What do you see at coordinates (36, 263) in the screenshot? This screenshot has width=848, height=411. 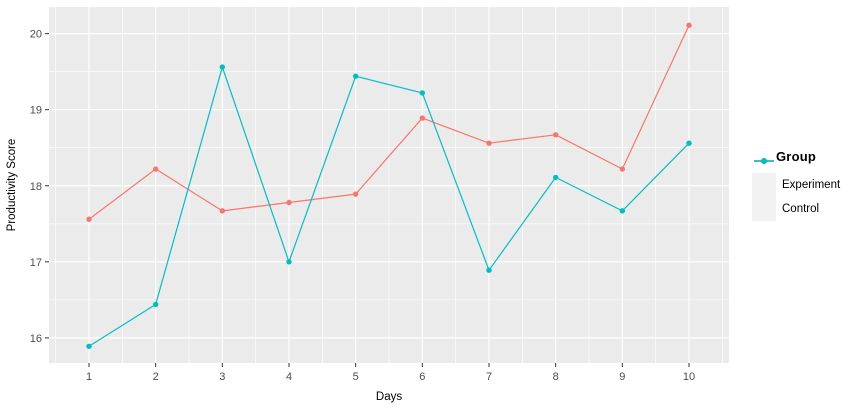 I see `y-tick-label: 17` at bounding box center [36, 263].